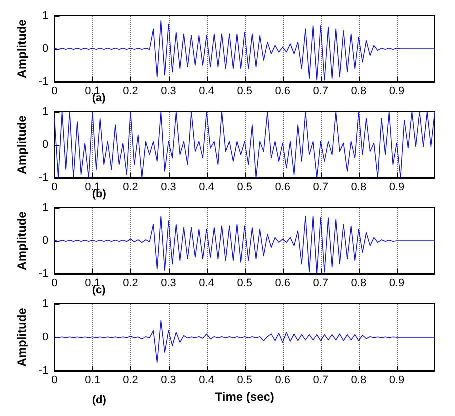 The width and height of the screenshot is (455, 416). What do you see at coordinates (92, 380) in the screenshot?
I see `x-tick-label: 0.1` at bounding box center [92, 380].